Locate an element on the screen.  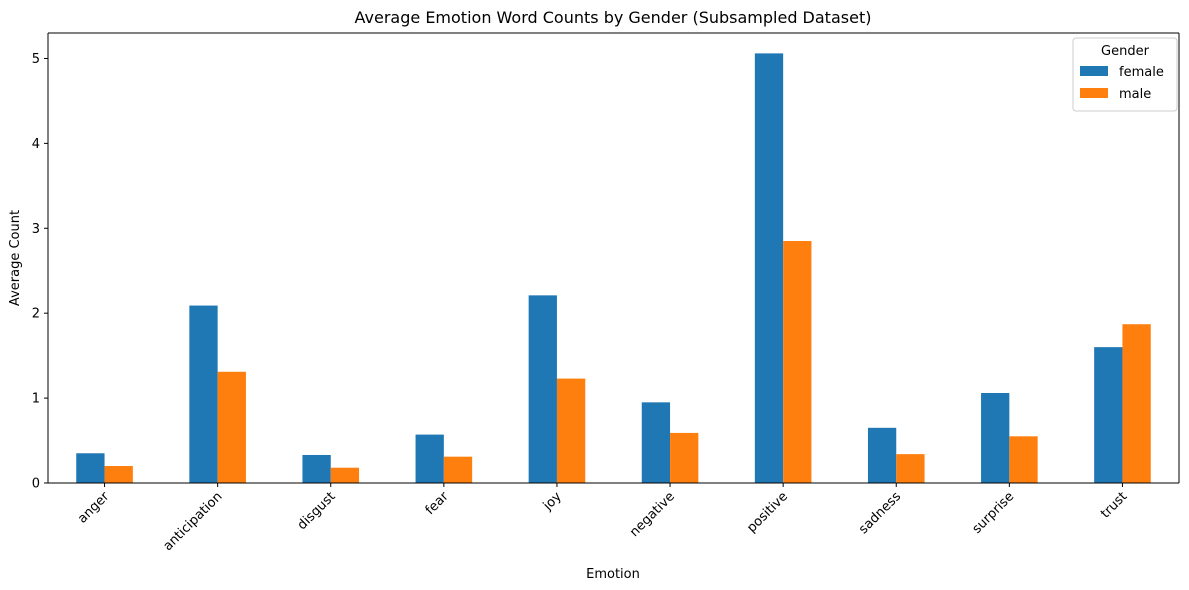
x-tick-label: surprise is located at coordinates (994, 513).